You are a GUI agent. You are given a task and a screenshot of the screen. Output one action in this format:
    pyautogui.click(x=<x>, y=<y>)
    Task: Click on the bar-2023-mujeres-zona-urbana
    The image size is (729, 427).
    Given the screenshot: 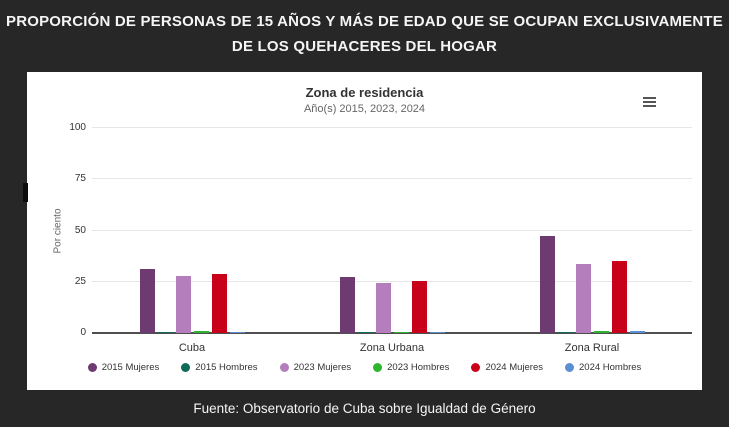 What is the action you would take?
    pyautogui.click(x=383, y=308)
    